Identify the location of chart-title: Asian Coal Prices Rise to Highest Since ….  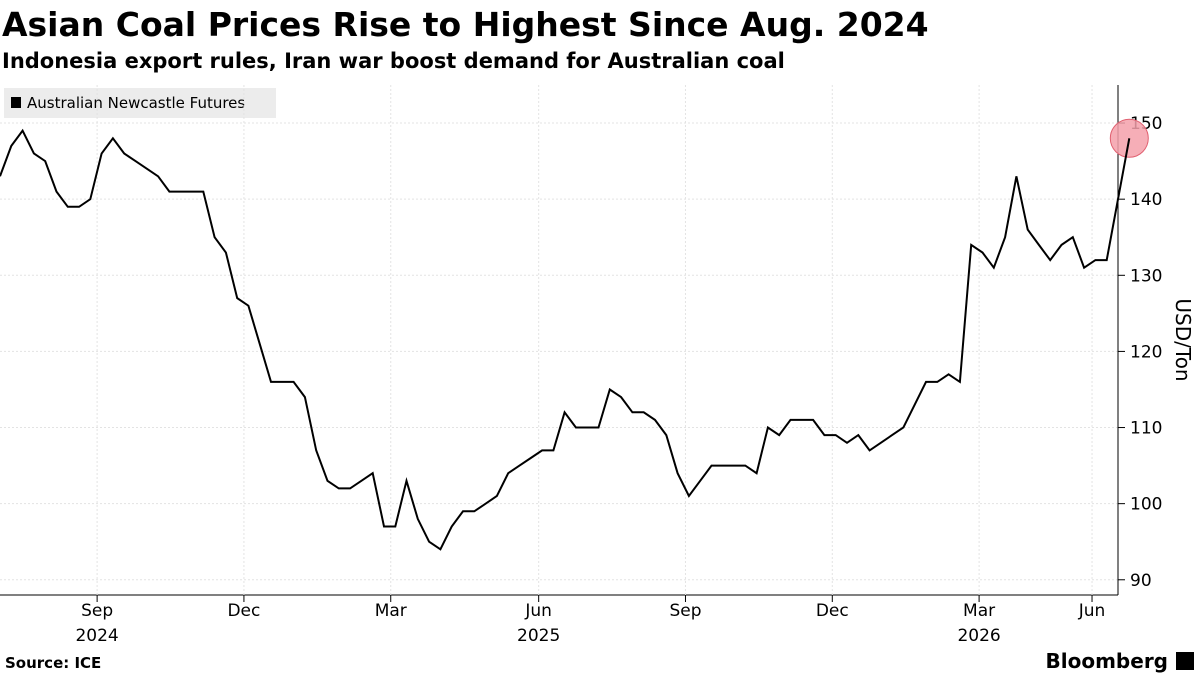
(465, 24).